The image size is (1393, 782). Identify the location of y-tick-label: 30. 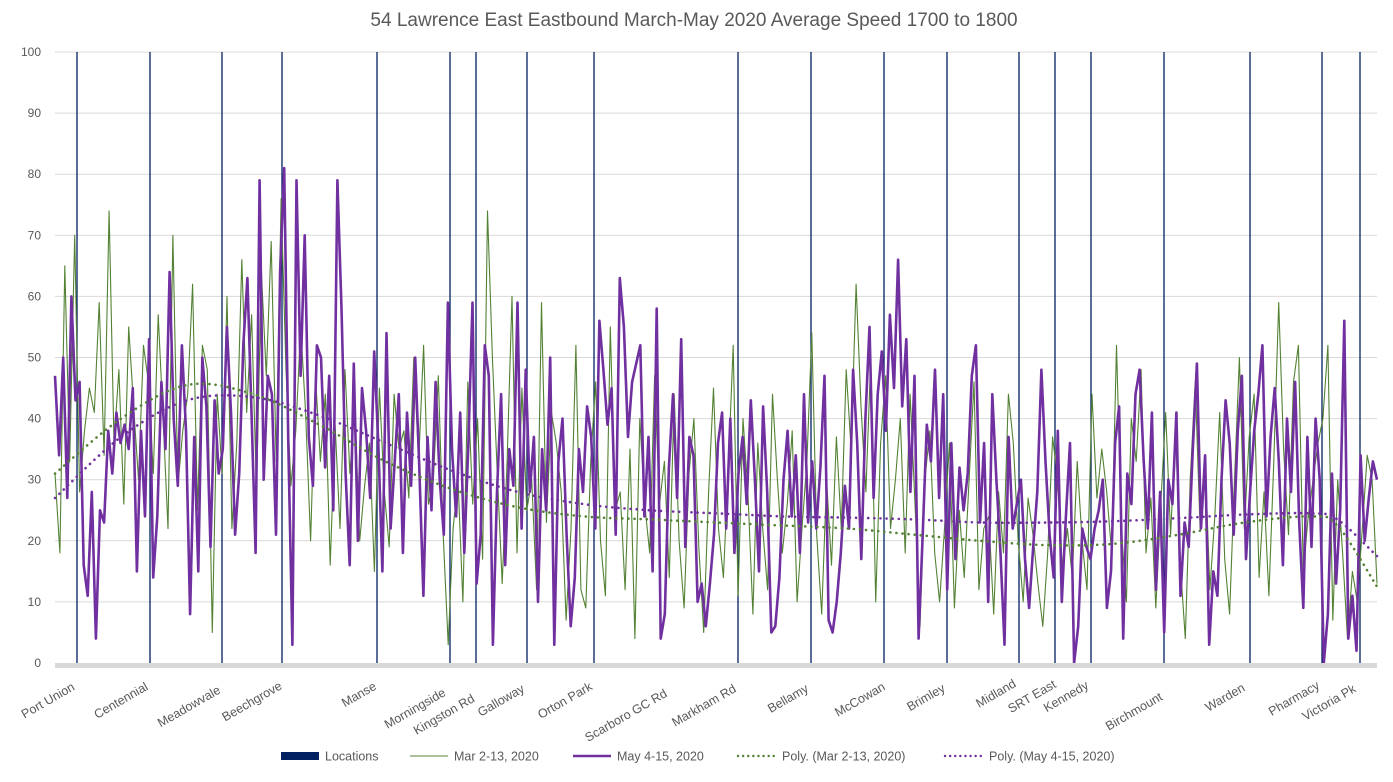
(35, 480).